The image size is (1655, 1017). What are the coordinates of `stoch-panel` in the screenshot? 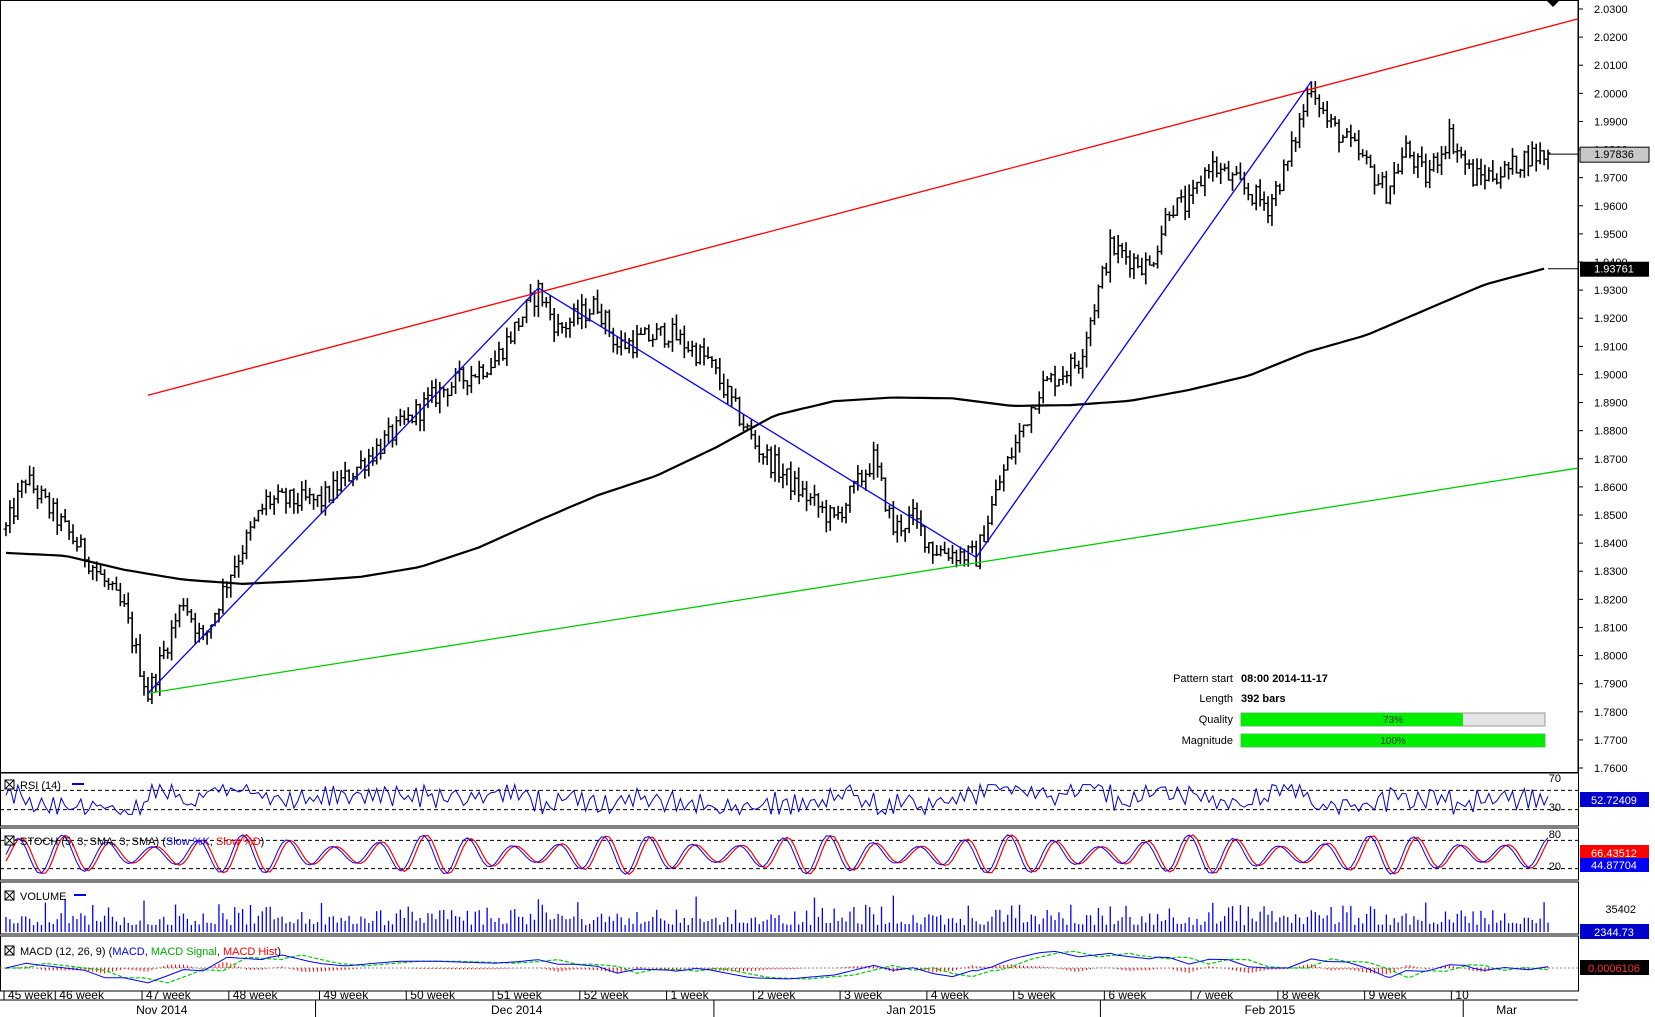 It's located at (789, 854).